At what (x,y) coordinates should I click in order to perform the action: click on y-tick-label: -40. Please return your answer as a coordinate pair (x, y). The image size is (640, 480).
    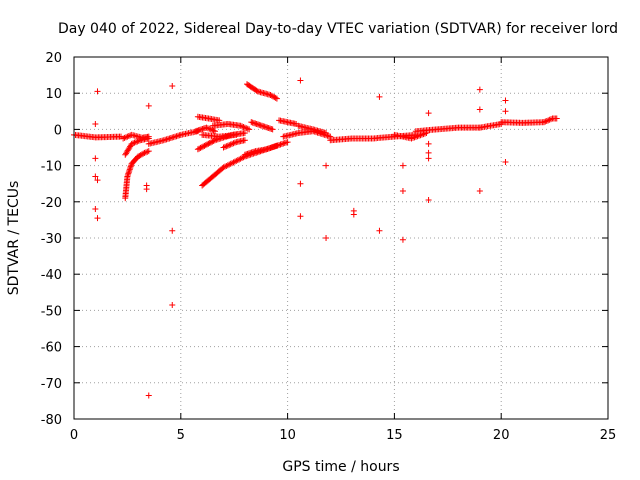
    Looking at the image, I should click on (51, 275).